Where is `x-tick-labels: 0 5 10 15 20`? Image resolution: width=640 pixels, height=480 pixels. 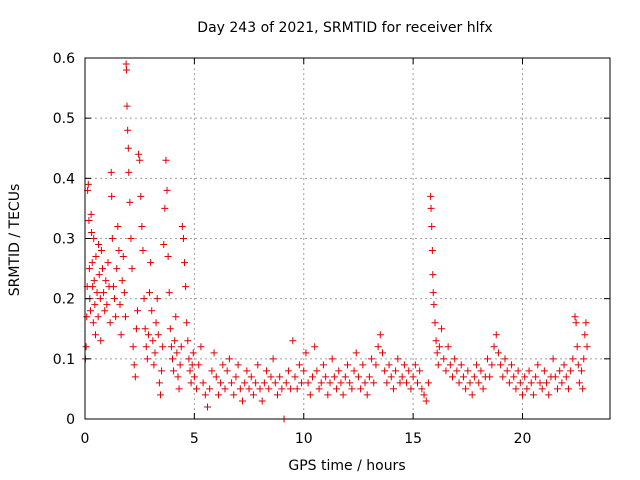 x-tick-labels: 0 5 10 15 20 is located at coordinates (306, 439).